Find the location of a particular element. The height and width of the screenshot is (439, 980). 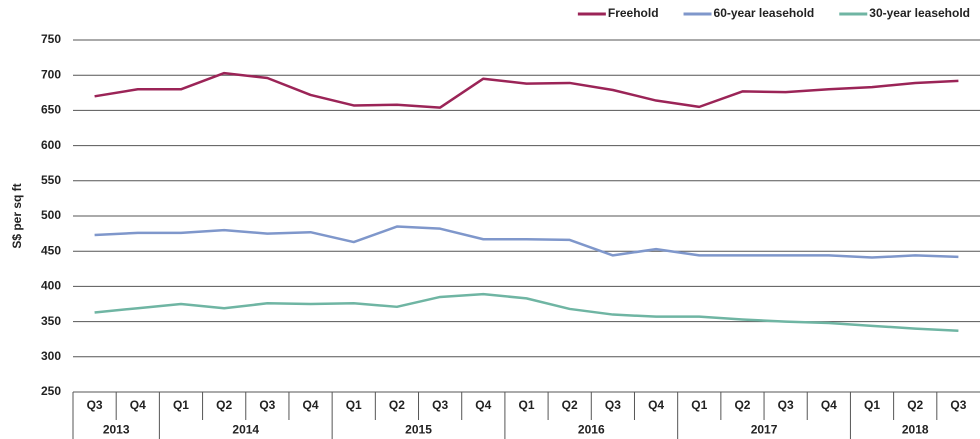

legend-label: 30-year leasehold is located at coordinates (919, 13).